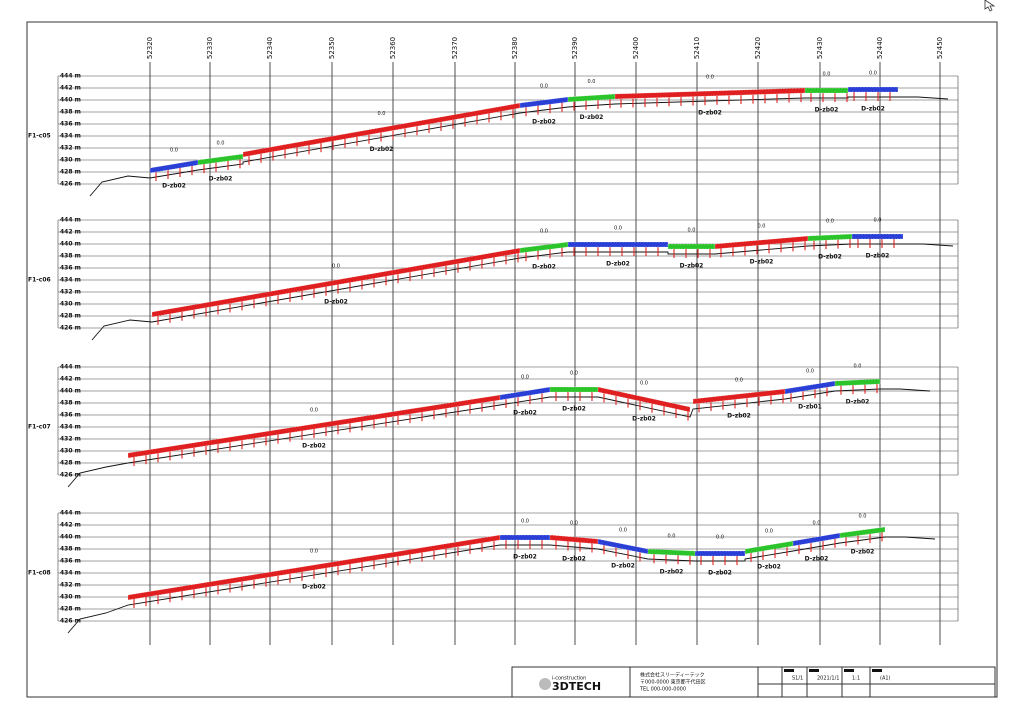 This screenshot has height=720, width=1020. Describe the element at coordinates (501, 585) in the screenshot. I see `ground-line` at that location.